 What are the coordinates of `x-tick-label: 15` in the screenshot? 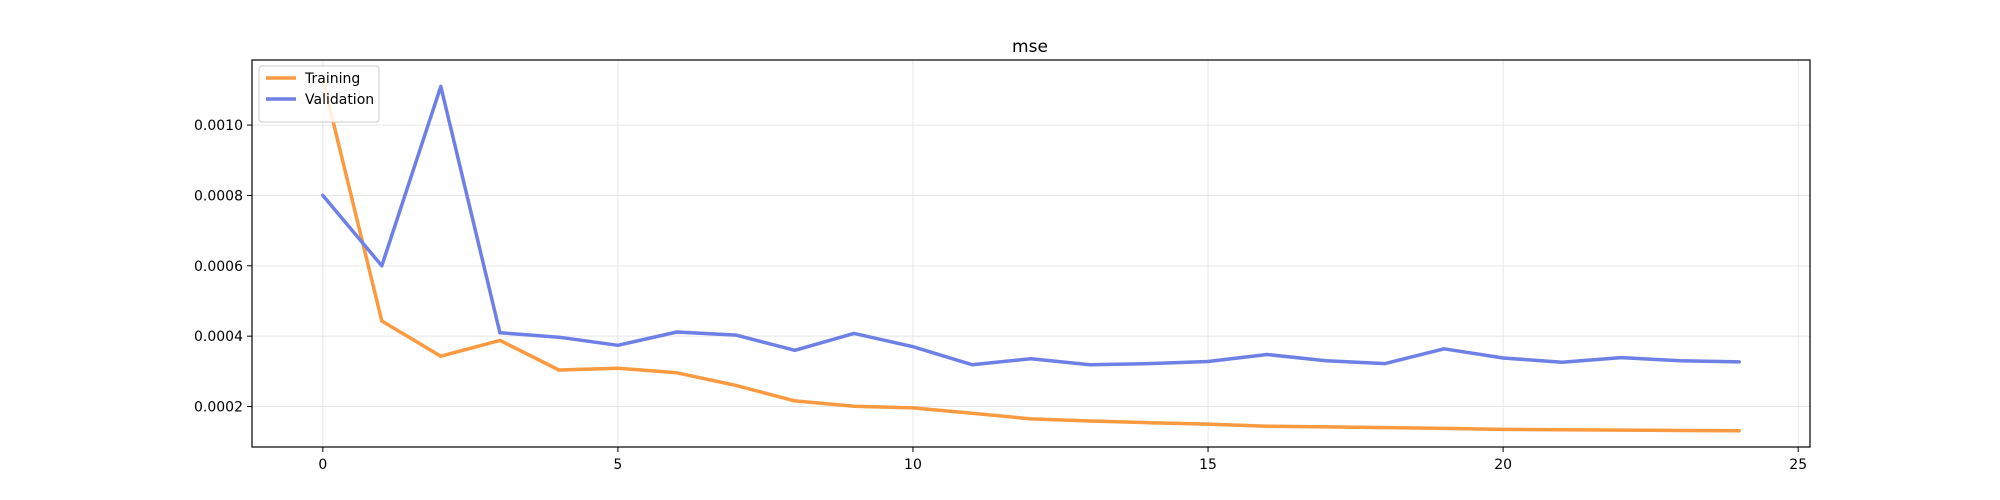 It's located at (1208, 465).